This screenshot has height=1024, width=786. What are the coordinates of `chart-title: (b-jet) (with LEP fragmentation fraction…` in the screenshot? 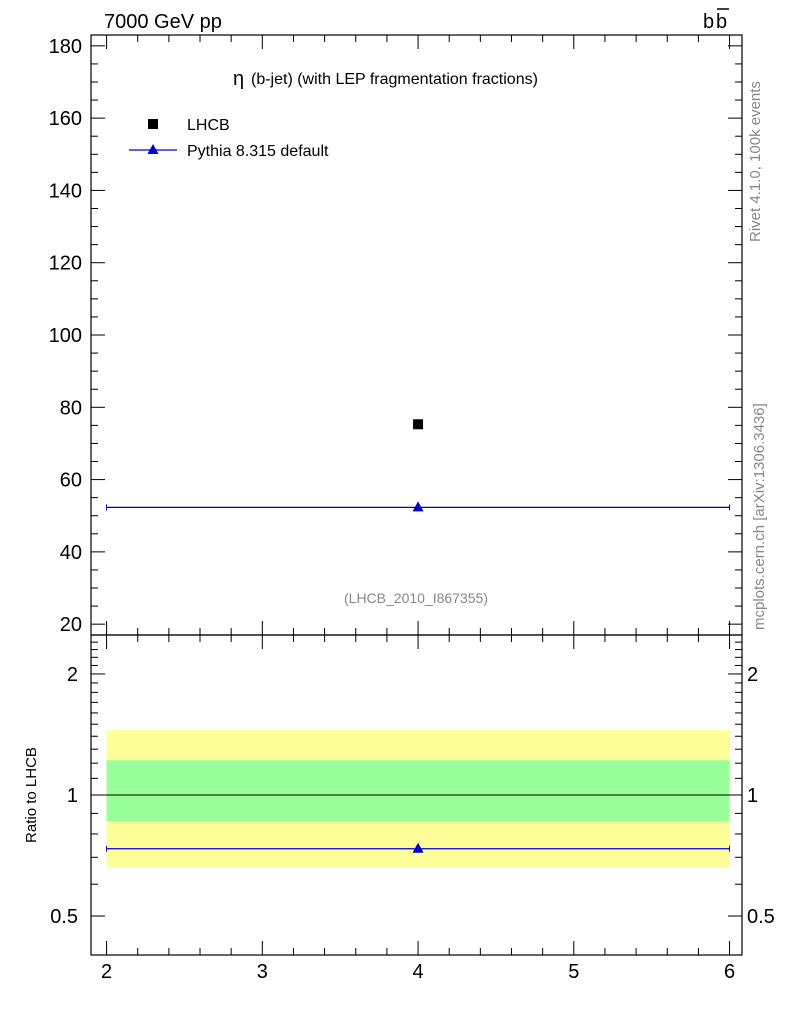 It's located at (394, 79).